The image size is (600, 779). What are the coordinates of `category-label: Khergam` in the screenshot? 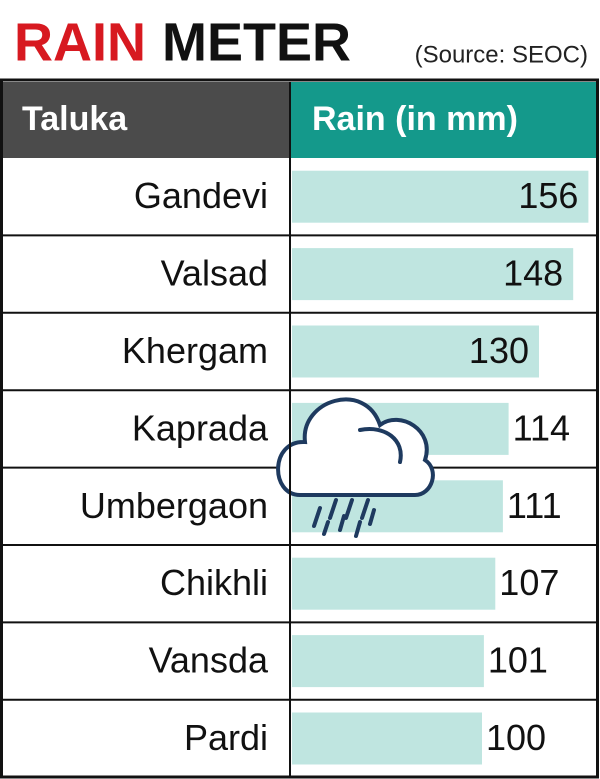 It's located at (195, 350).